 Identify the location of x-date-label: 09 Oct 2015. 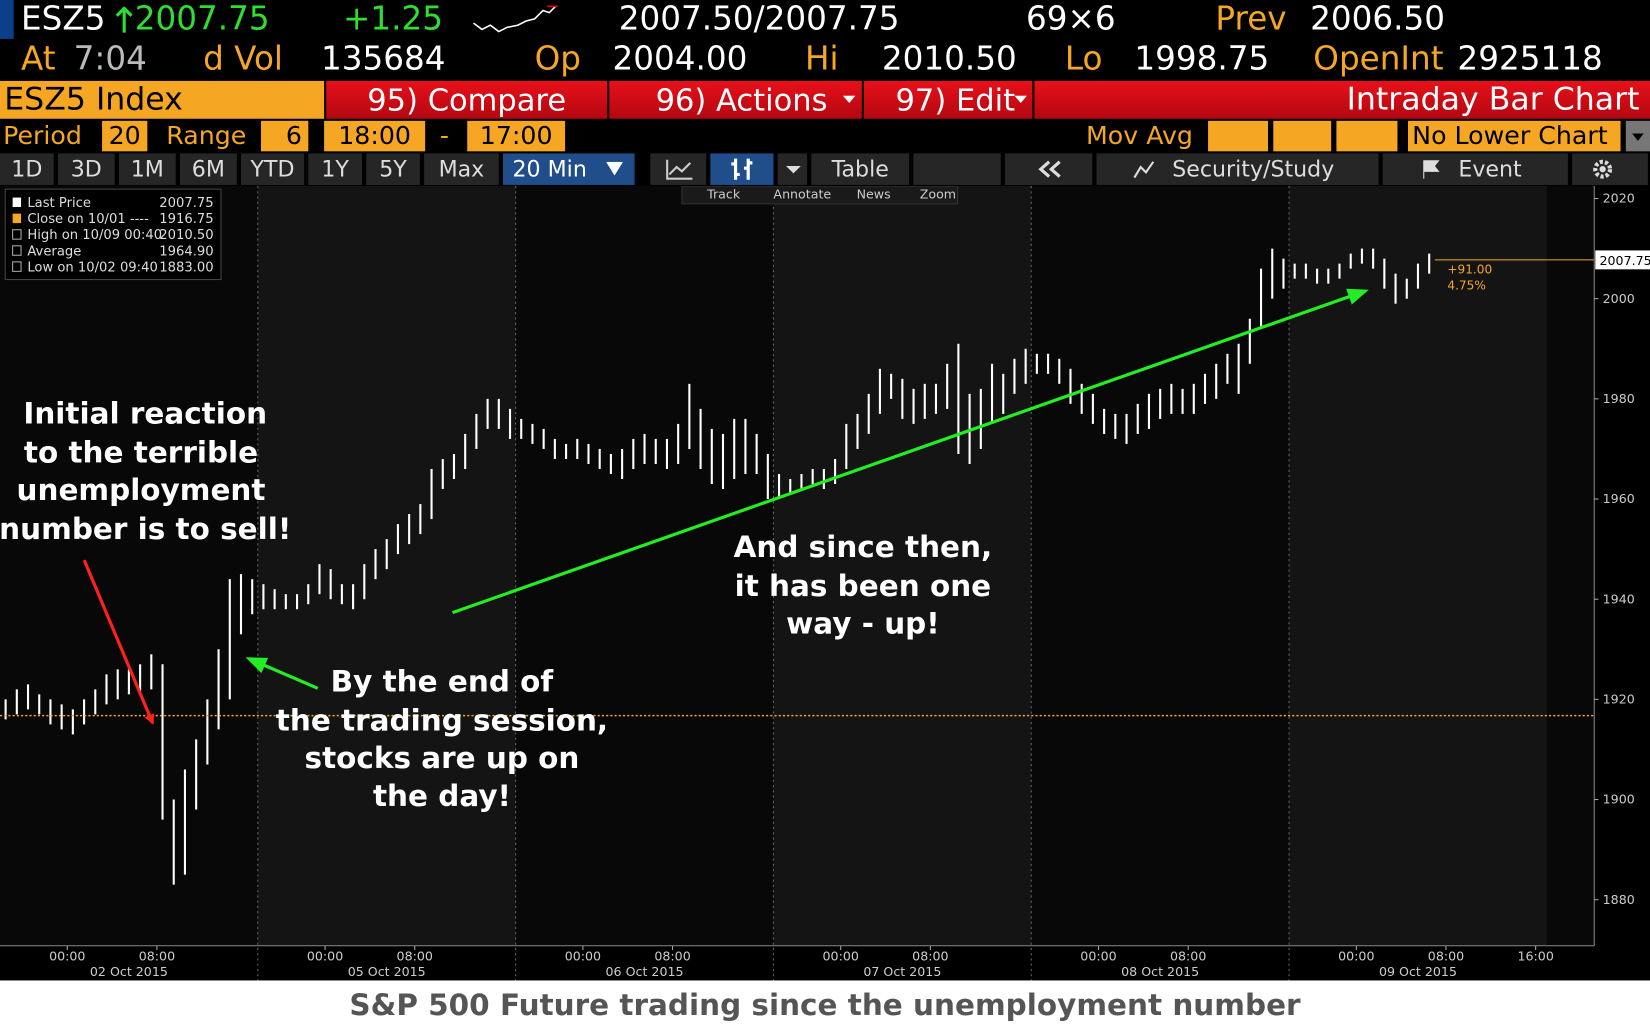
(1418, 971).